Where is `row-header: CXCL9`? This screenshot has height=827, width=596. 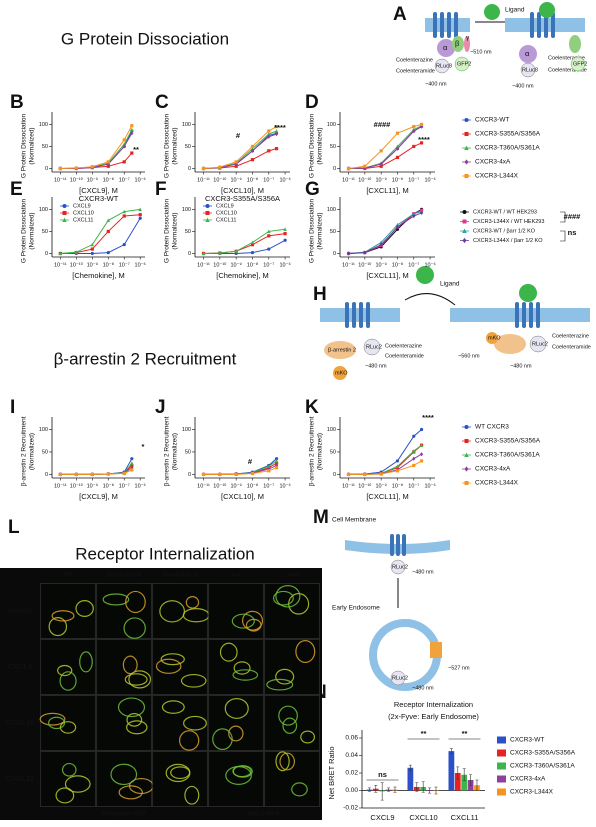
row-header: CXCL9 is located at coordinates (20, 666).